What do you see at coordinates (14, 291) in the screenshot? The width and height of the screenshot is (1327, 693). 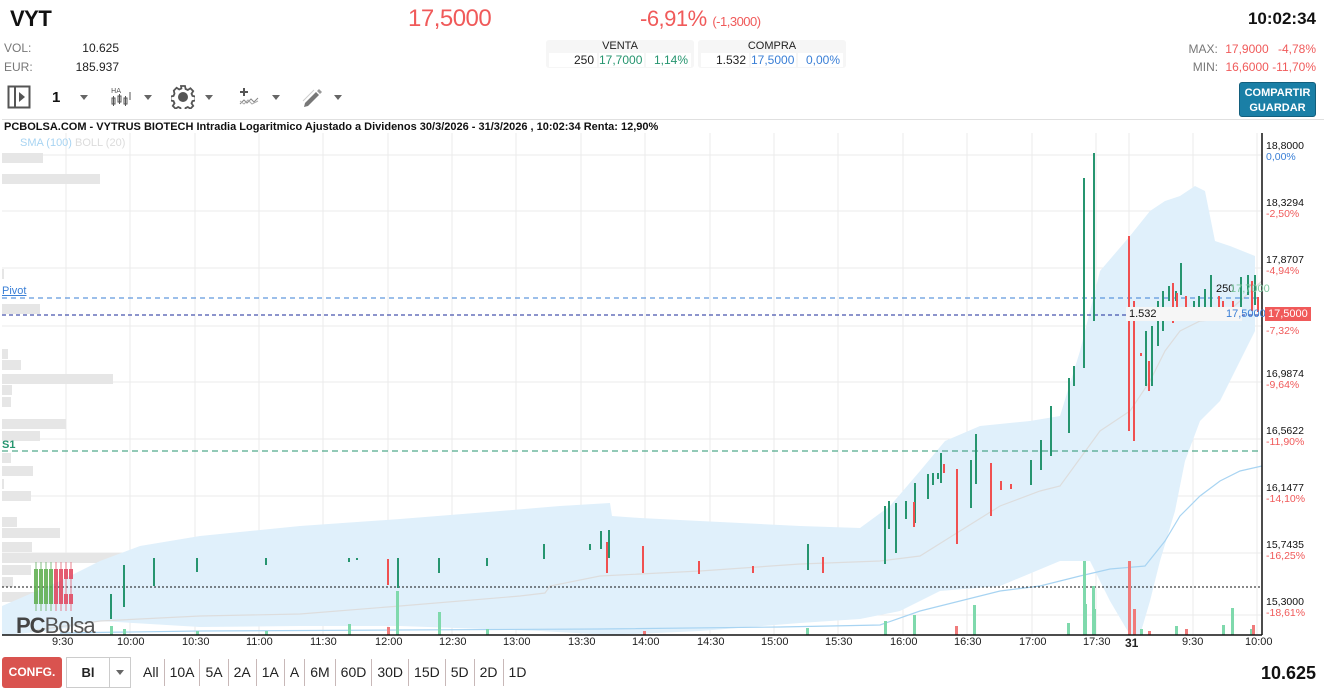 I see `pivot-label: Pivot` at bounding box center [14, 291].